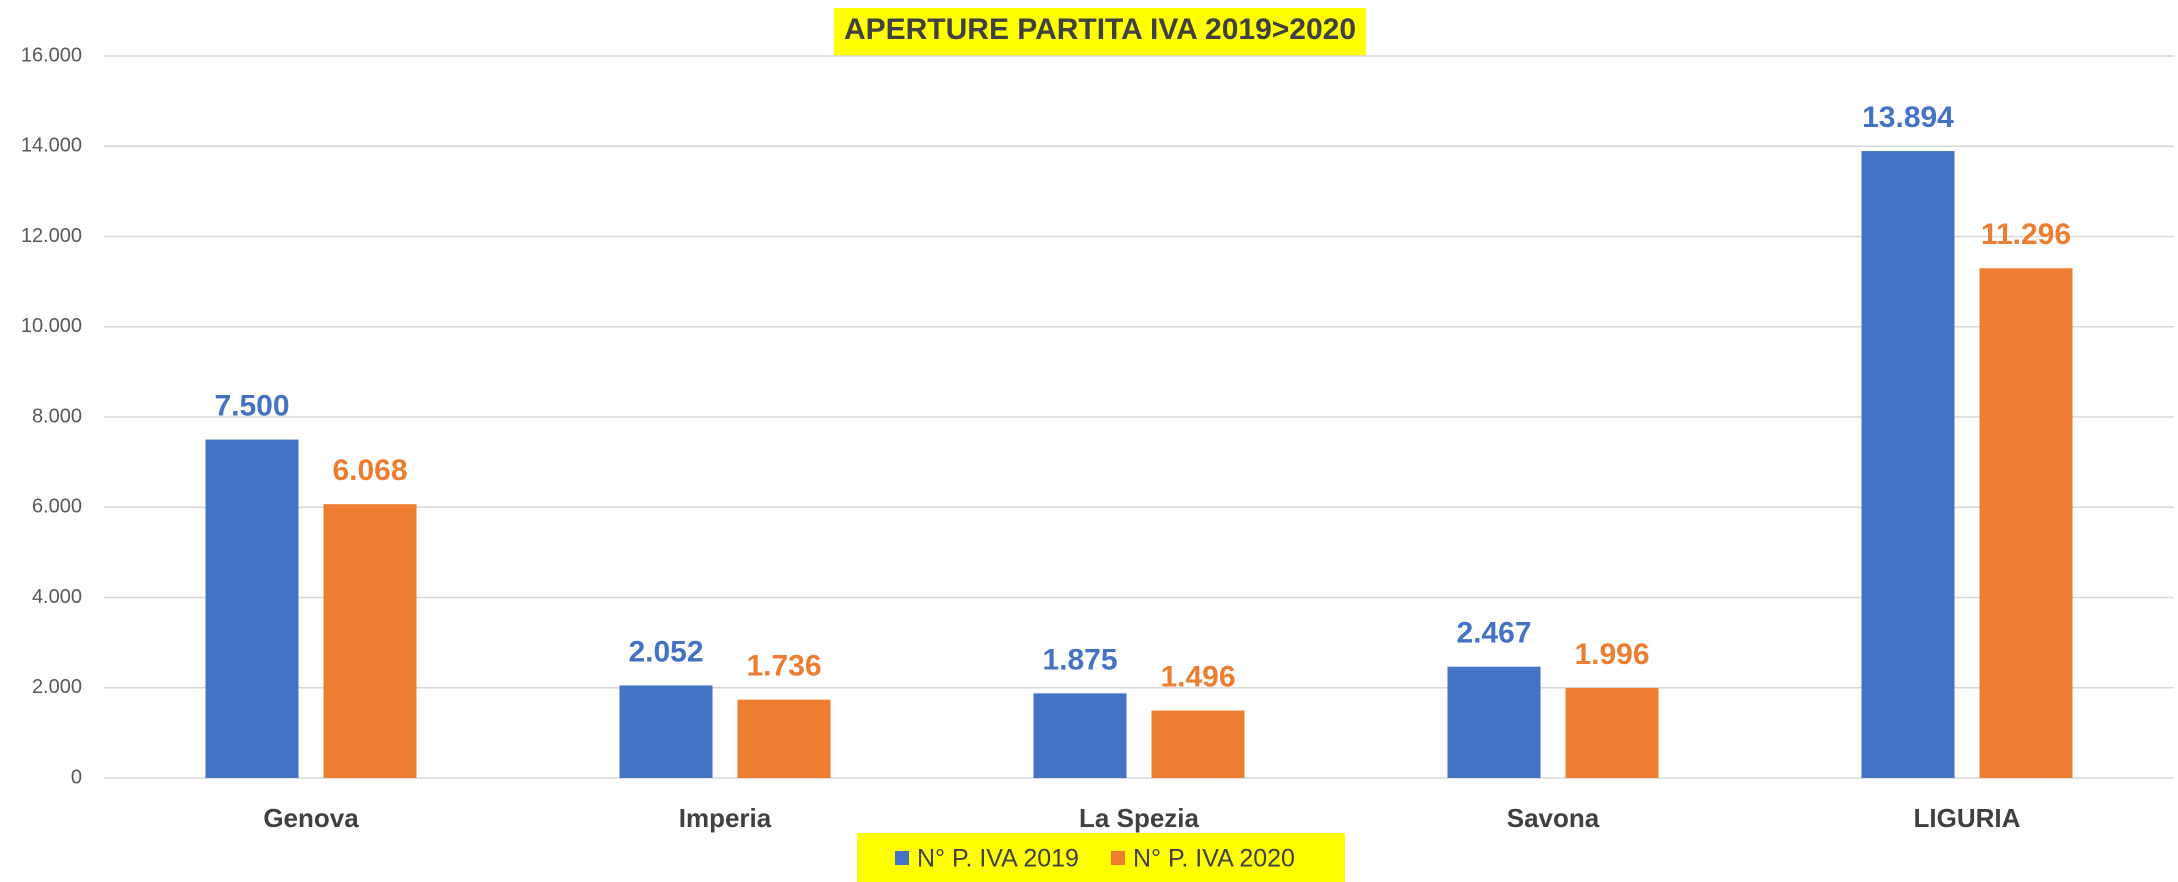  What do you see at coordinates (57, 687) in the screenshot?
I see `y-tick-label: 2.000` at bounding box center [57, 687].